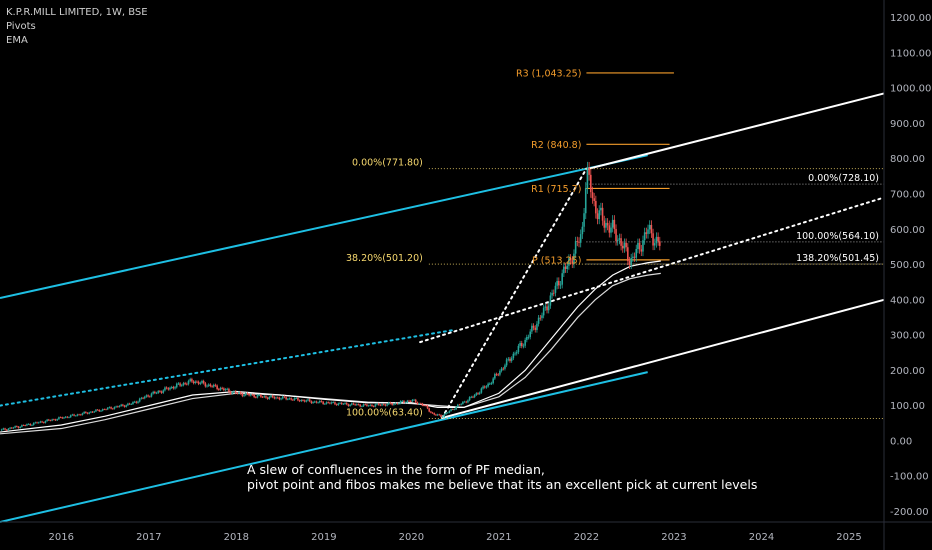  Describe the element at coordinates (907, 124) in the screenshot. I see `y-tick-label: 900.00` at that location.